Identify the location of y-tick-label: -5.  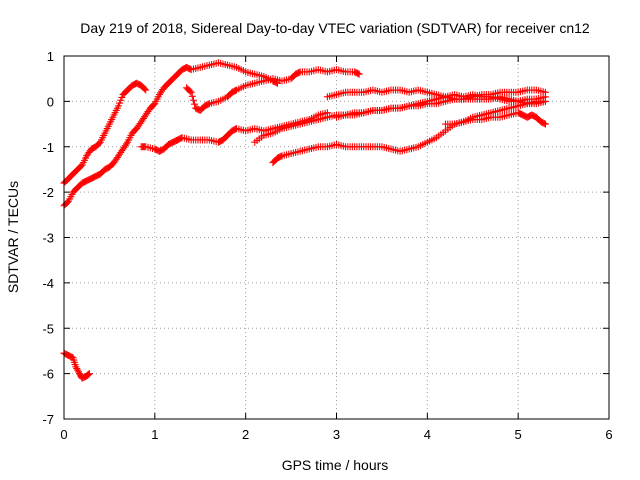
(48, 328).